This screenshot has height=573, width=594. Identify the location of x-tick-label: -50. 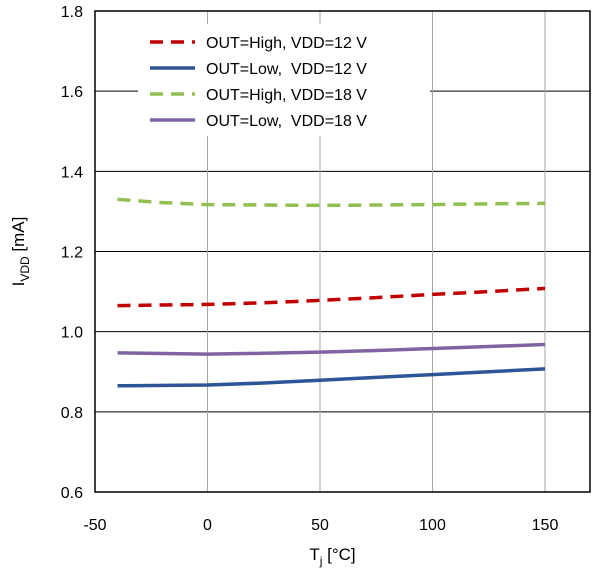
(94, 525).